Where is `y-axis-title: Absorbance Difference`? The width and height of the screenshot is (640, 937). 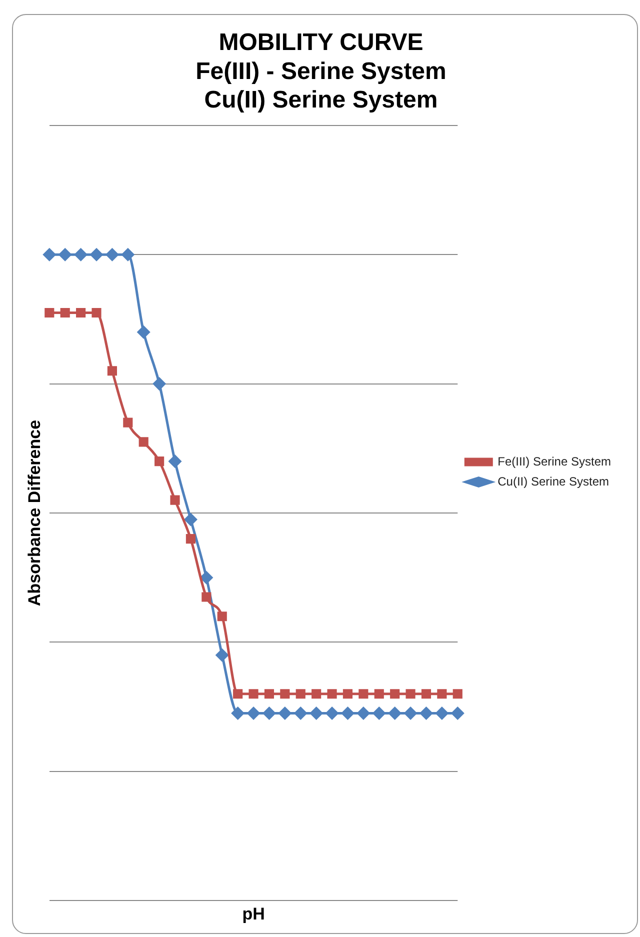 y-axis-title: Absorbance Difference is located at coordinates (34, 513).